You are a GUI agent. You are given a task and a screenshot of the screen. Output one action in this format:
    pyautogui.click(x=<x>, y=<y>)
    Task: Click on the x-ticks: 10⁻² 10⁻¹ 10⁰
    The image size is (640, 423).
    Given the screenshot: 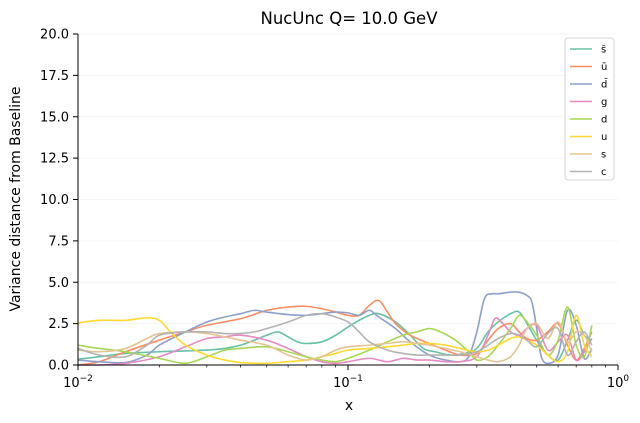 What is the action you would take?
    pyautogui.click(x=346, y=378)
    